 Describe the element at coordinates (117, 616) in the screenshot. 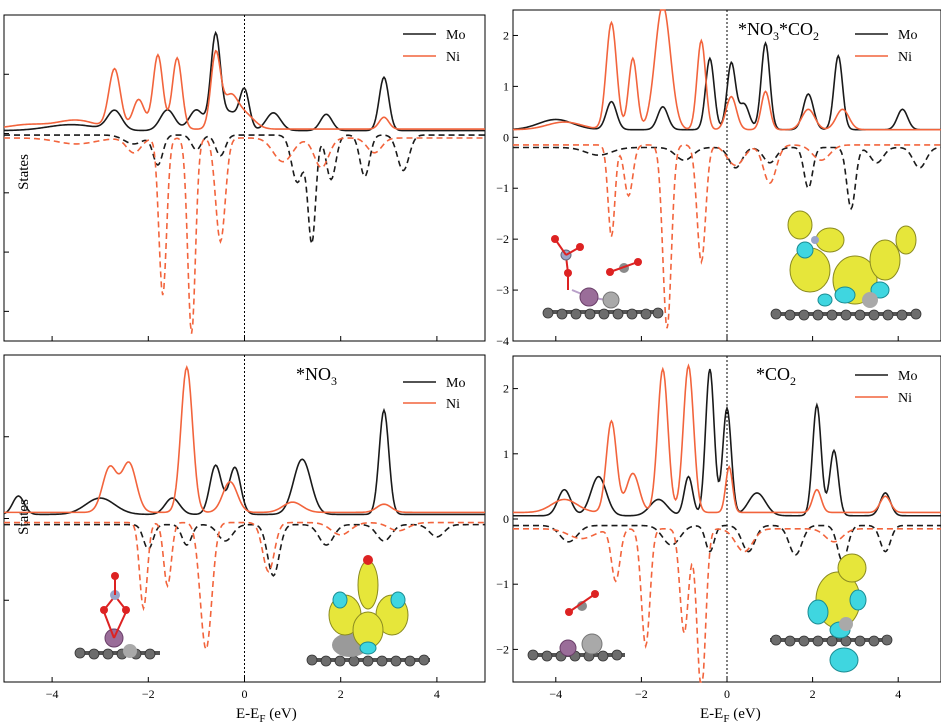

I see `structure-inset-no3-geometry` at that location.